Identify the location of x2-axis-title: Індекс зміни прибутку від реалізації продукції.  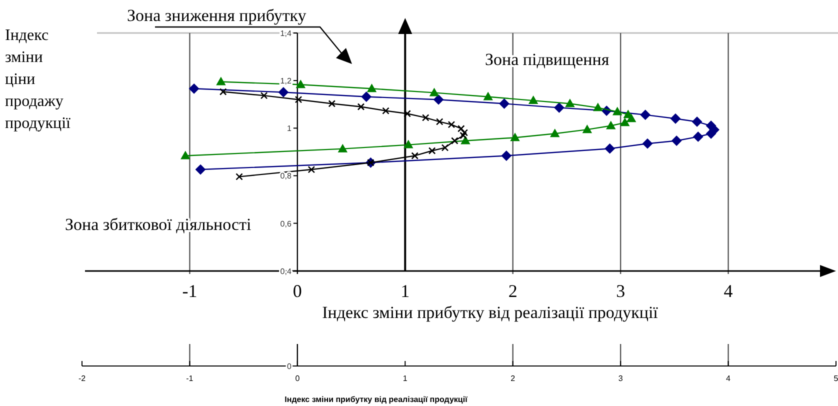
(490, 312).